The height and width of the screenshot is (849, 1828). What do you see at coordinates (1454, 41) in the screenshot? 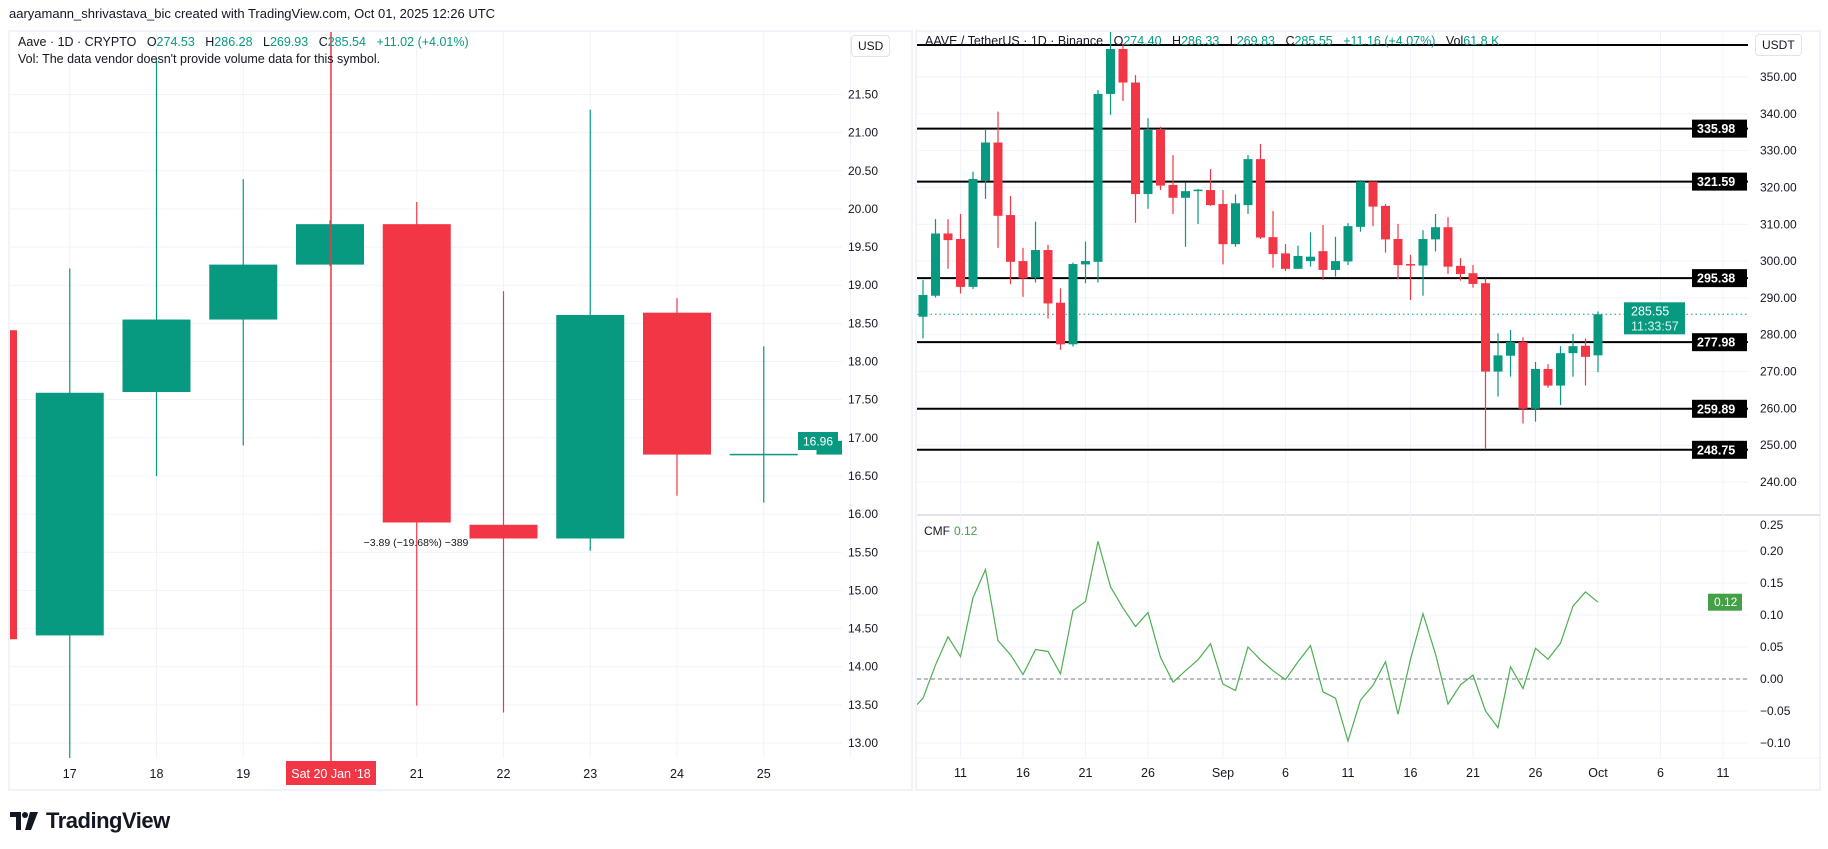
I see `right-volume-label: Vol` at bounding box center [1454, 41].